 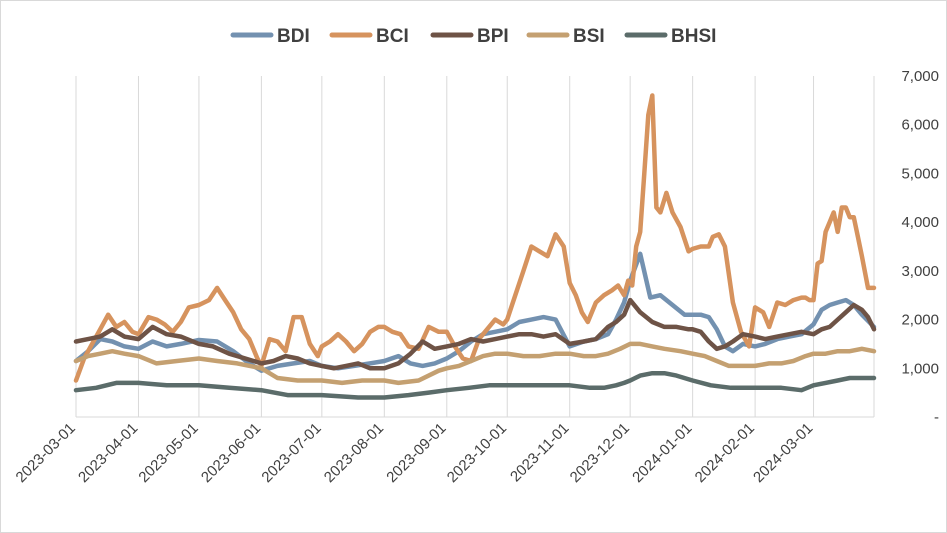 I want to click on x-tick-label: 2023-07-01, so click(x=291, y=453).